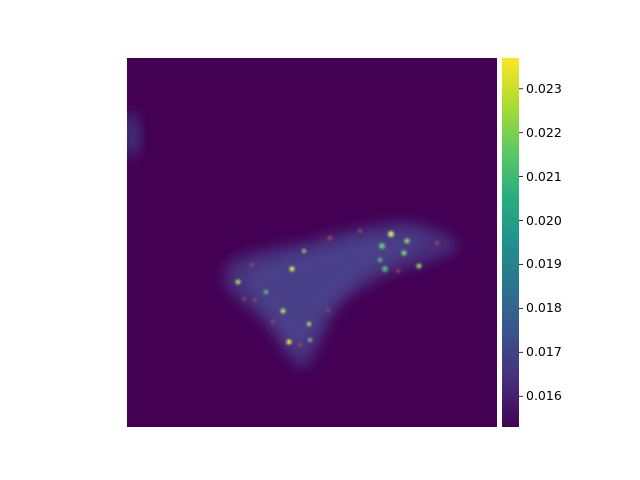  I want to click on colorbar-tick-label: 0.023, so click(544, 88).